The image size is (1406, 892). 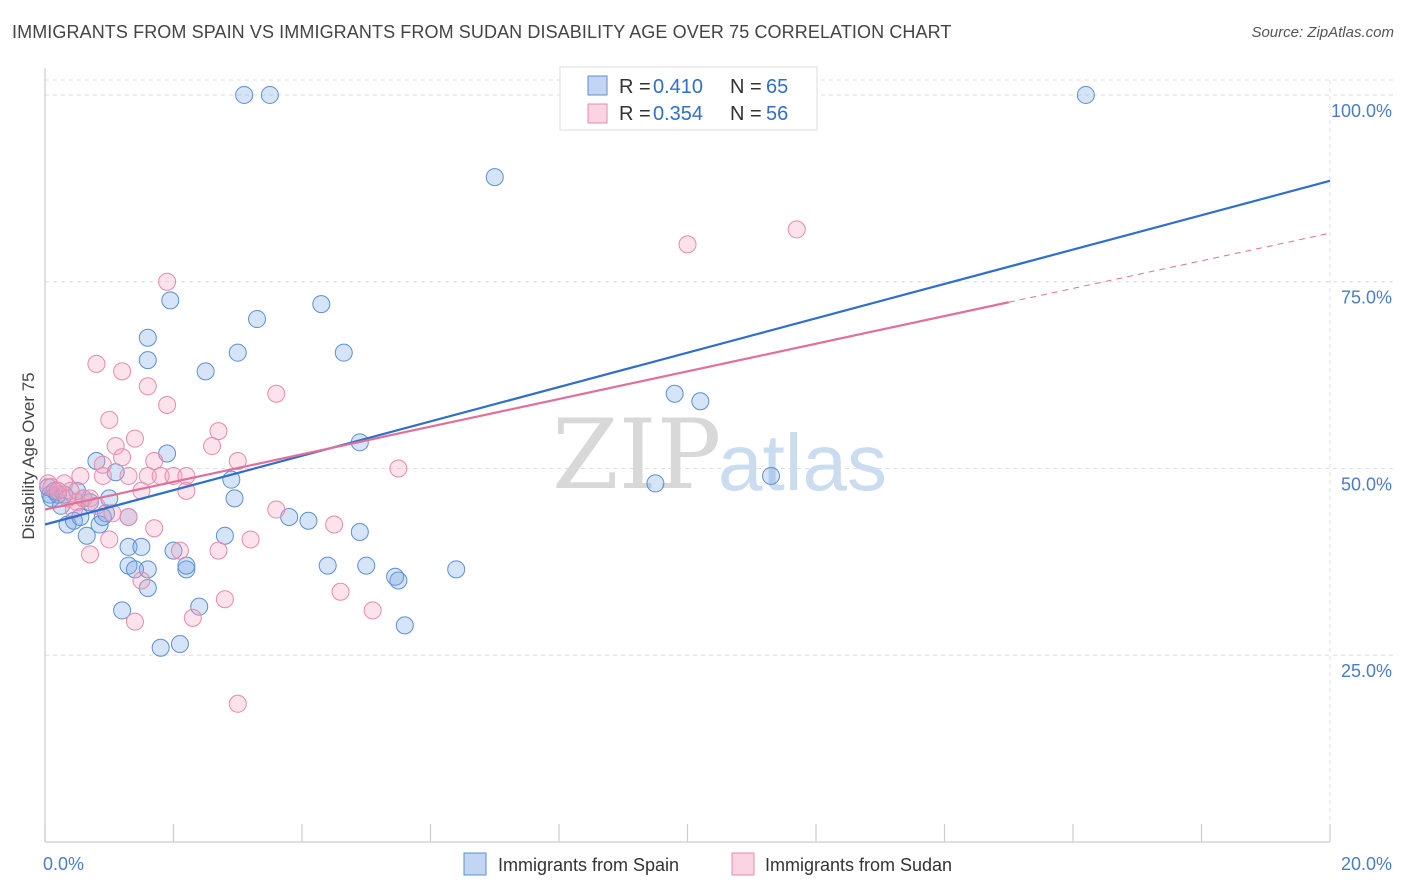 What do you see at coordinates (802, 462) in the screenshot?
I see `watermark-atlas: atlas` at bounding box center [802, 462].